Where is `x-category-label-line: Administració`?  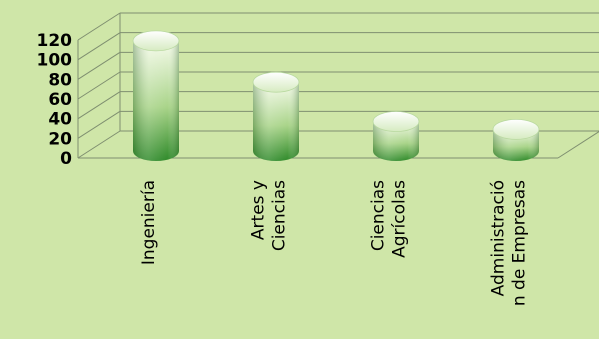
x-category-label-line: Administració is located at coordinates (498, 238).